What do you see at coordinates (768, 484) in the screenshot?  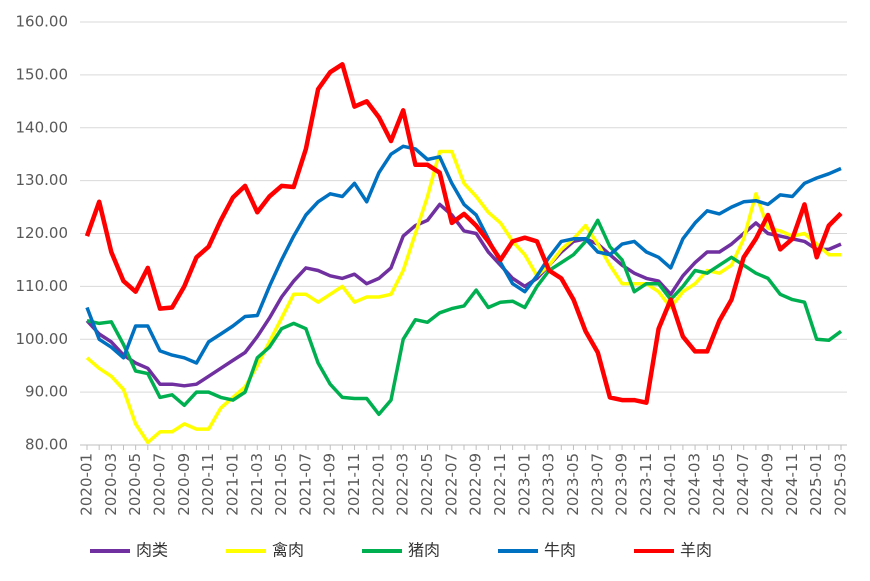 I see `x-tick-label: 2024-09` at bounding box center [768, 484].